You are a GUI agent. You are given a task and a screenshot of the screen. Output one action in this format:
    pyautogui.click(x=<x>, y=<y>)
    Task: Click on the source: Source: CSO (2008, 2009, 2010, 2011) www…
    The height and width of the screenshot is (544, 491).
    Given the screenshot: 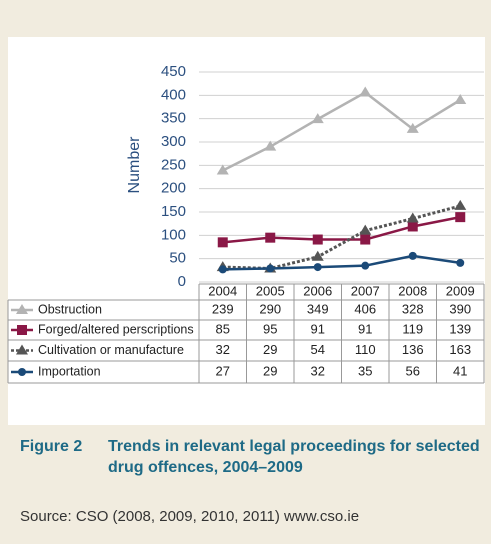 What is the action you would take?
    pyautogui.click(x=190, y=516)
    